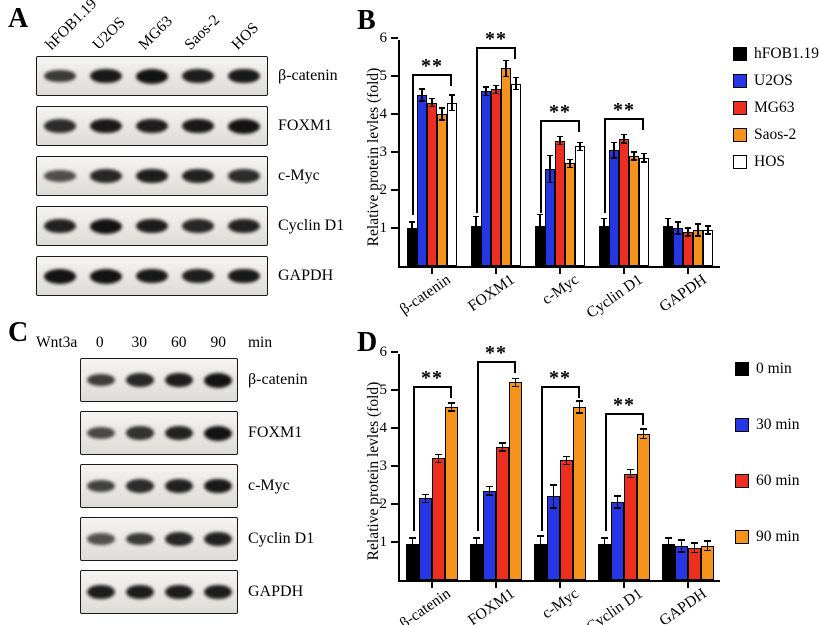 The image size is (819, 625). What do you see at coordinates (477, 131) in the screenshot?
I see `bracket-left` at bounding box center [477, 131].